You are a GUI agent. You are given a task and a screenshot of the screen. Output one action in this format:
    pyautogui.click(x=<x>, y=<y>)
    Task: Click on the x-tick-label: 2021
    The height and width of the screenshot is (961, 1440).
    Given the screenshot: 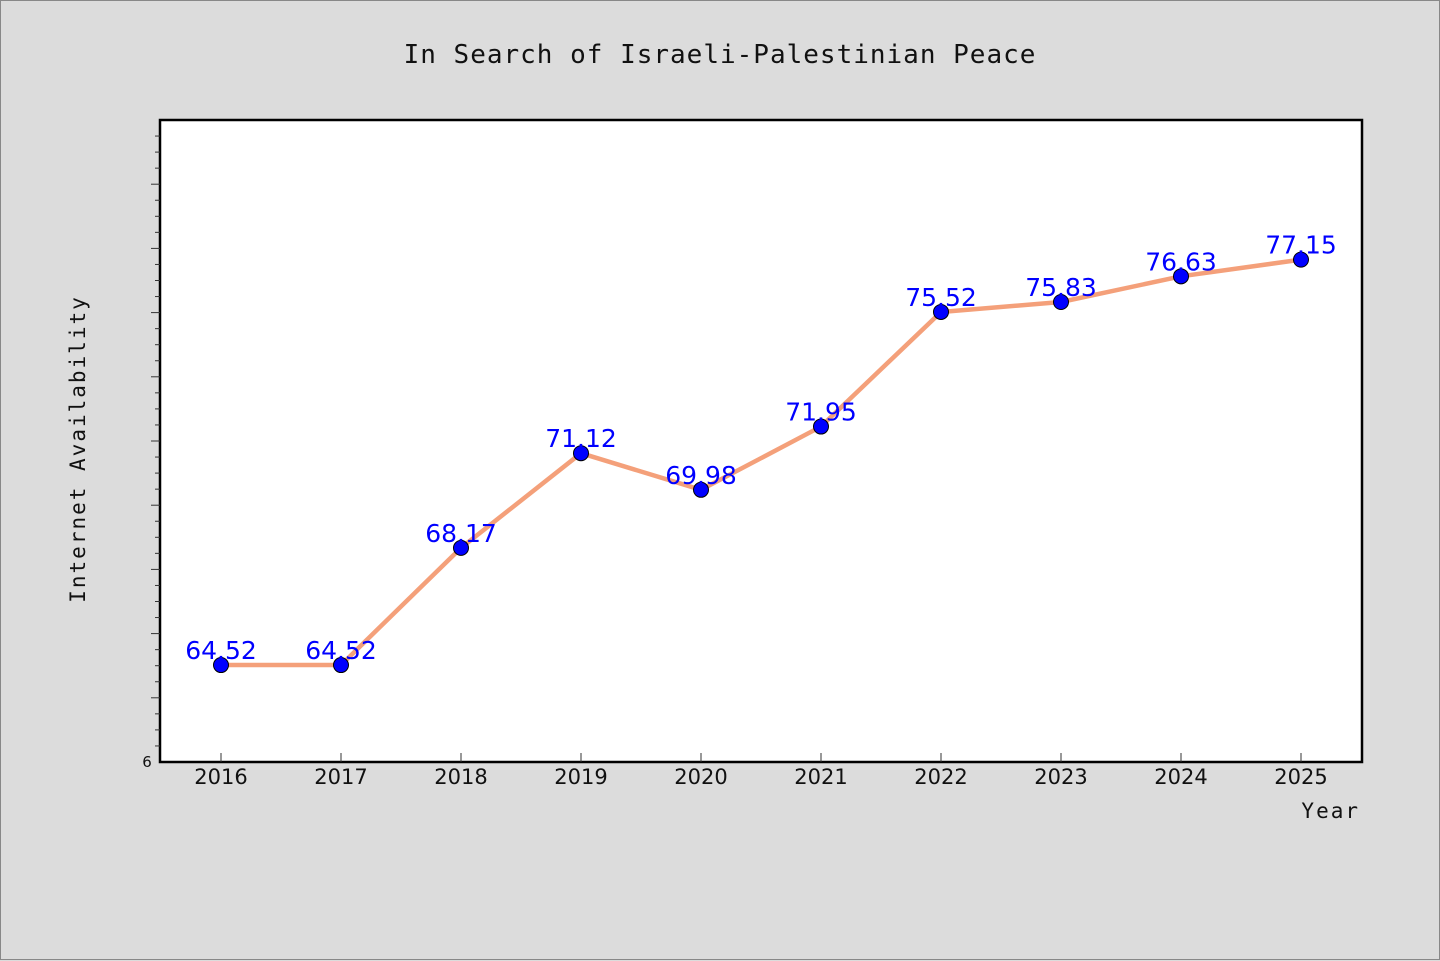 What is the action you would take?
    pyautogui.click(x=820, y=777)
    